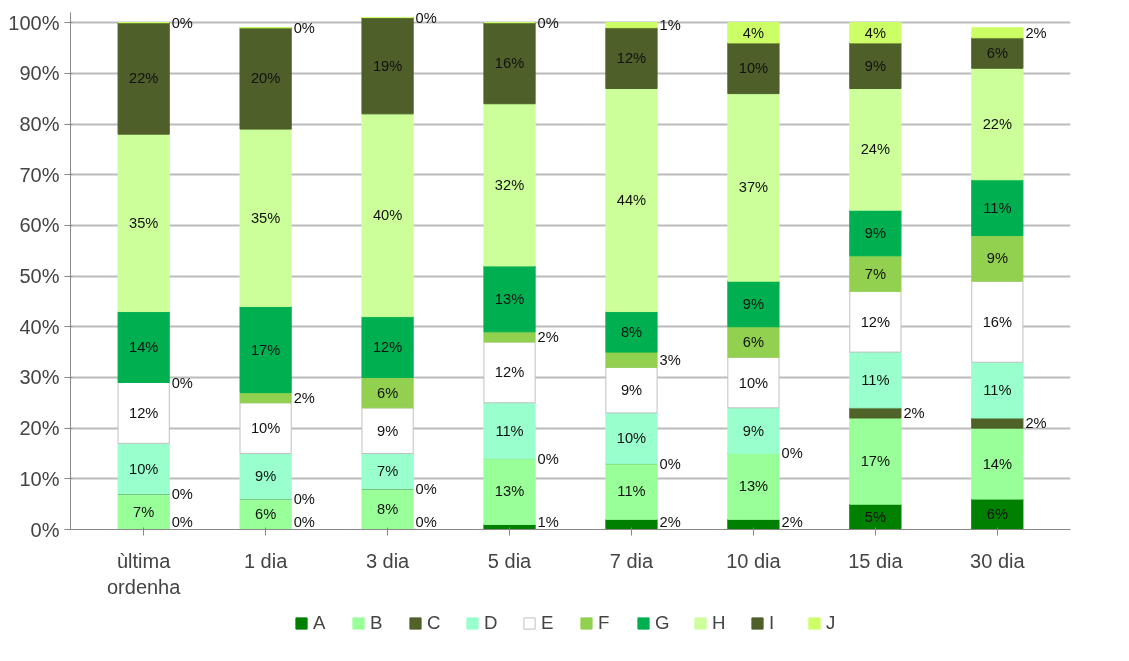  I want to click on y-tick-label: 10%, so click(39, 478).